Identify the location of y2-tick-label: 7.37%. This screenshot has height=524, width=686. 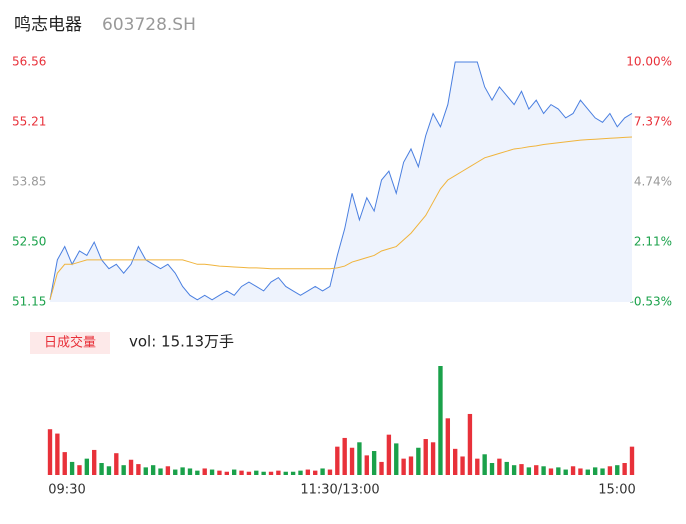
(653, 121).